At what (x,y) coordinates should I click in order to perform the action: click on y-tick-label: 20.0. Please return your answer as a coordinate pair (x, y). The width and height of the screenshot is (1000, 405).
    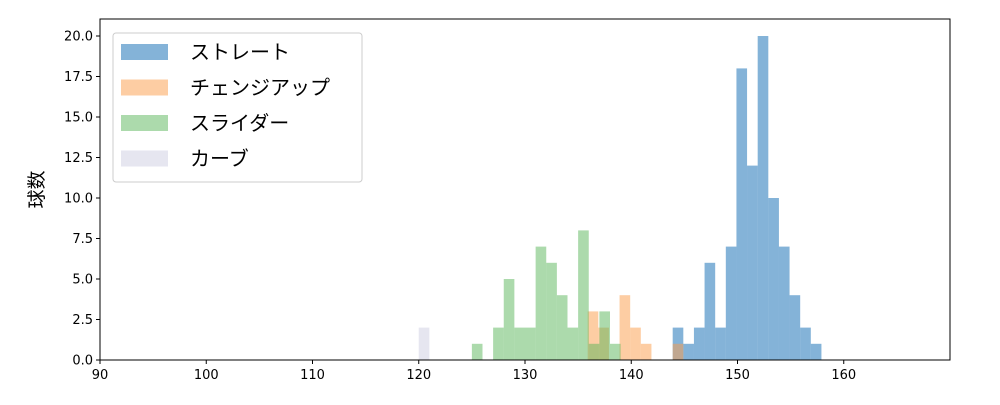
    Looking at the image, I should click on (78, 37).